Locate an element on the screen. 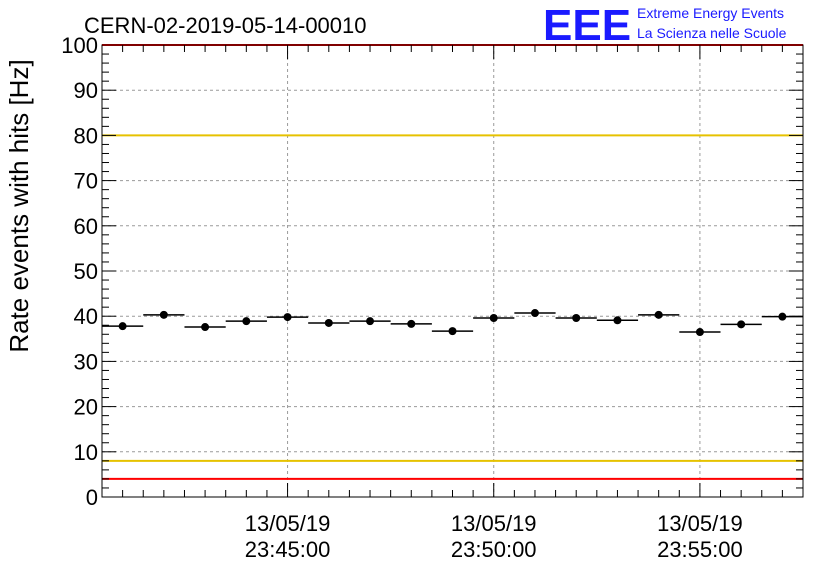 The height and width of the screenshot is (572, 836). eee-logo-line1: Extreme Energy Events is located at coordinates (710, 13).